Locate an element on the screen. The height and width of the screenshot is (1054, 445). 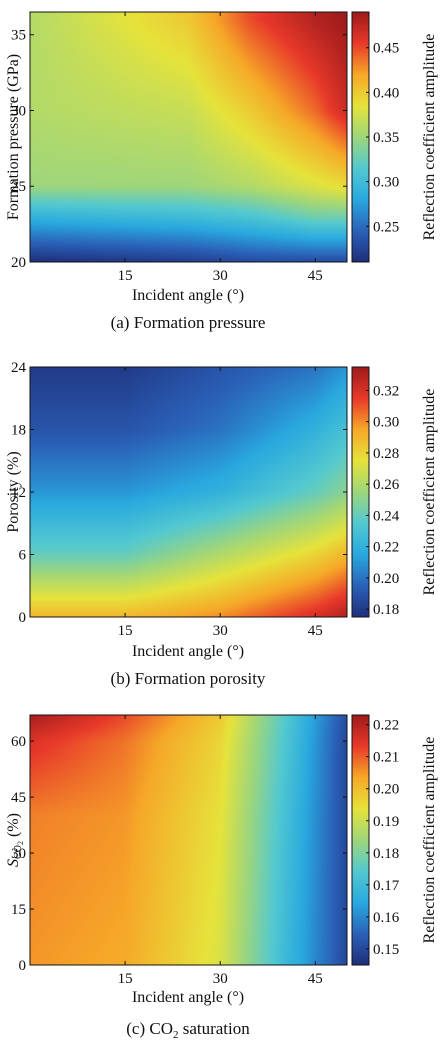
y-tick-label: 60 is located at coordinates (18, 742).